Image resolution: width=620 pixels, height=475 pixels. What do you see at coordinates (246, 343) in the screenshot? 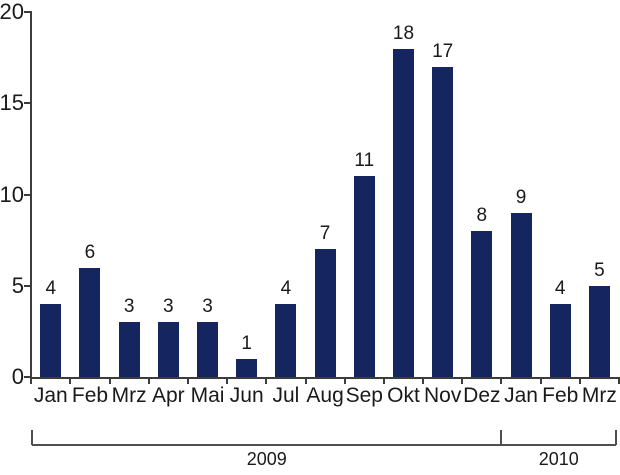
I see `bar-value-label: 1` at bounding box center [246, 343].